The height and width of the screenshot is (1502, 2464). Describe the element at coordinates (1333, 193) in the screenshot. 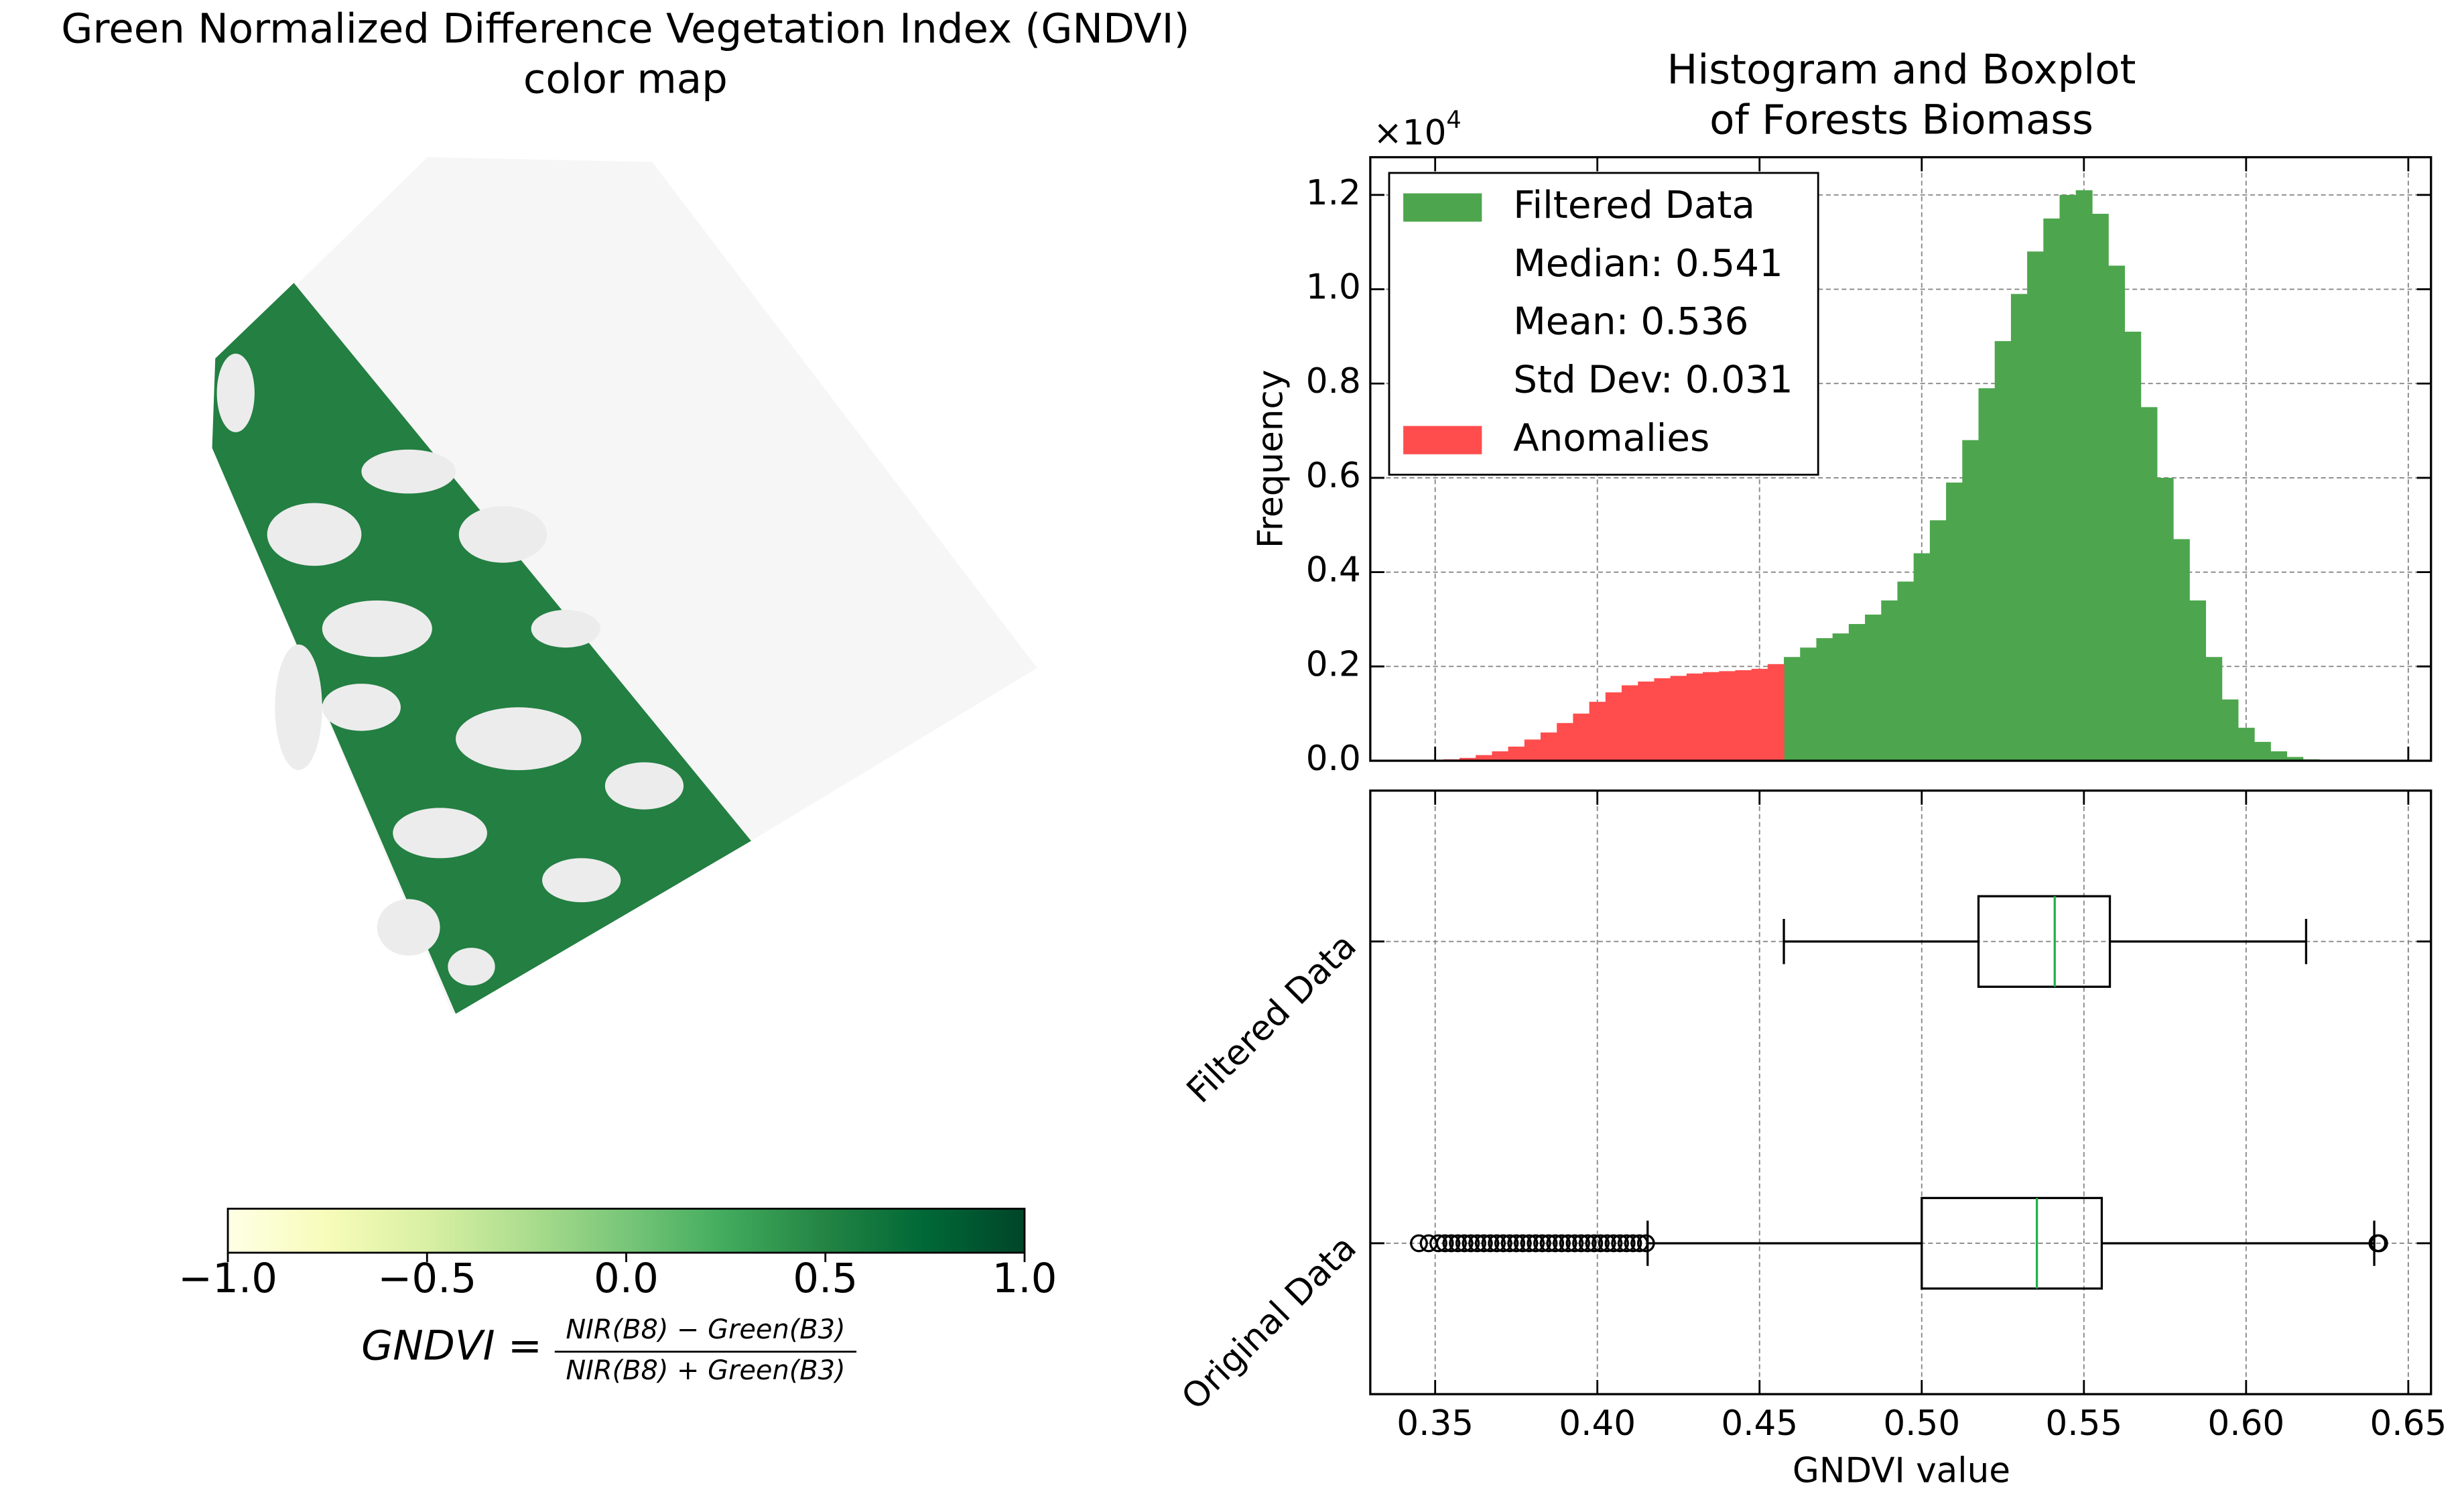

I see `y-tick-label: 1.2` at that location.